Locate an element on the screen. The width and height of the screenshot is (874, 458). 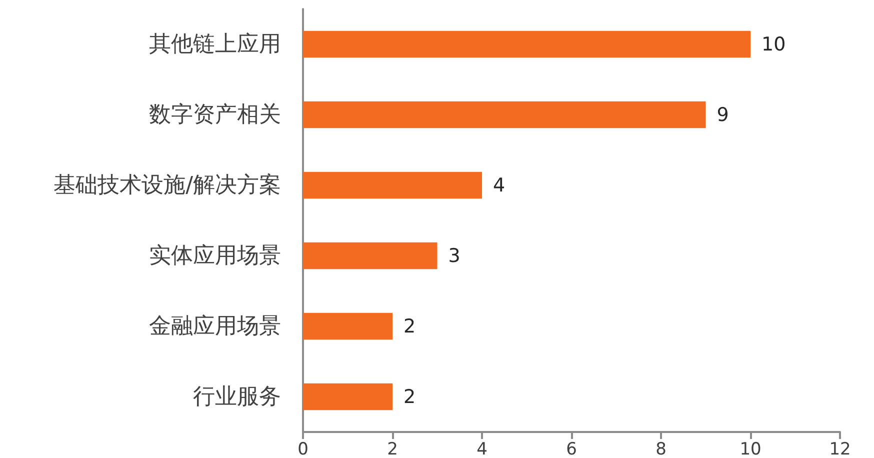
x-tick-label: 2 is located at coordinates (392, 449).